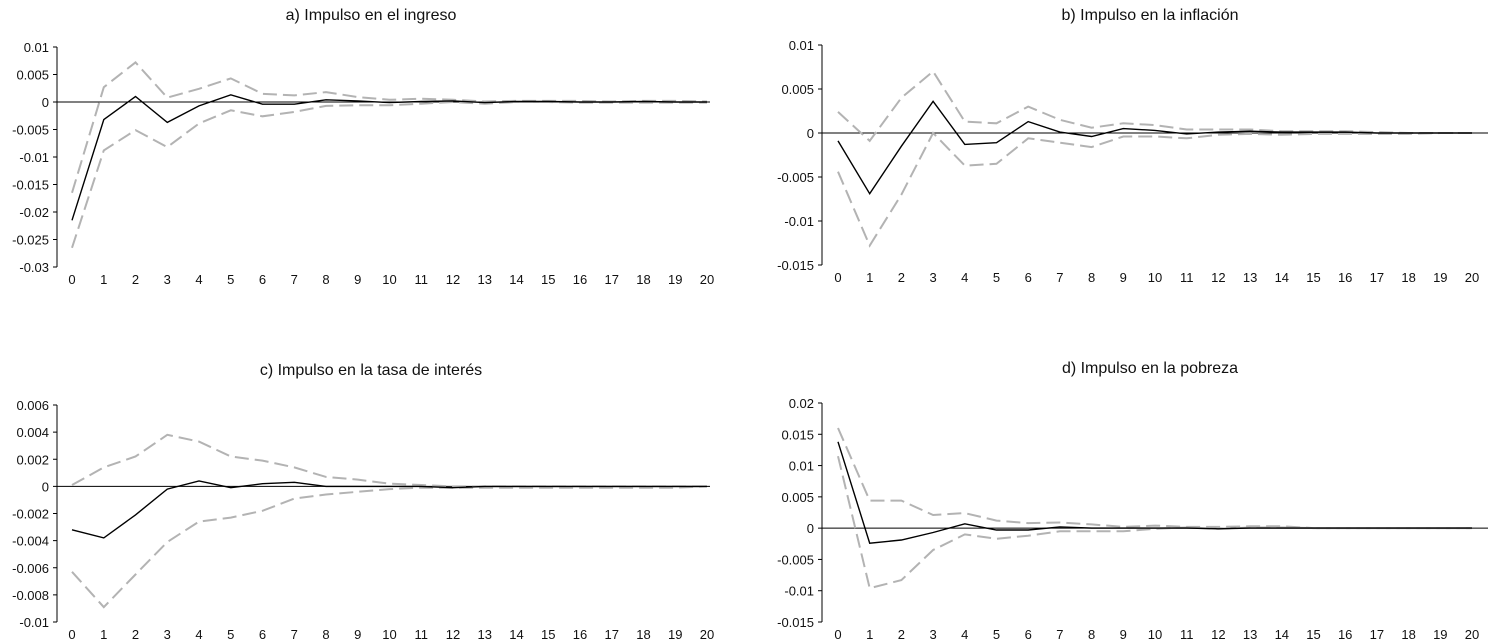 This screenshot has width=1490, height=642. Describe the element at coordinates (30, 541) in the screenshot. I see `y-tick-label: -0.004` at that location.